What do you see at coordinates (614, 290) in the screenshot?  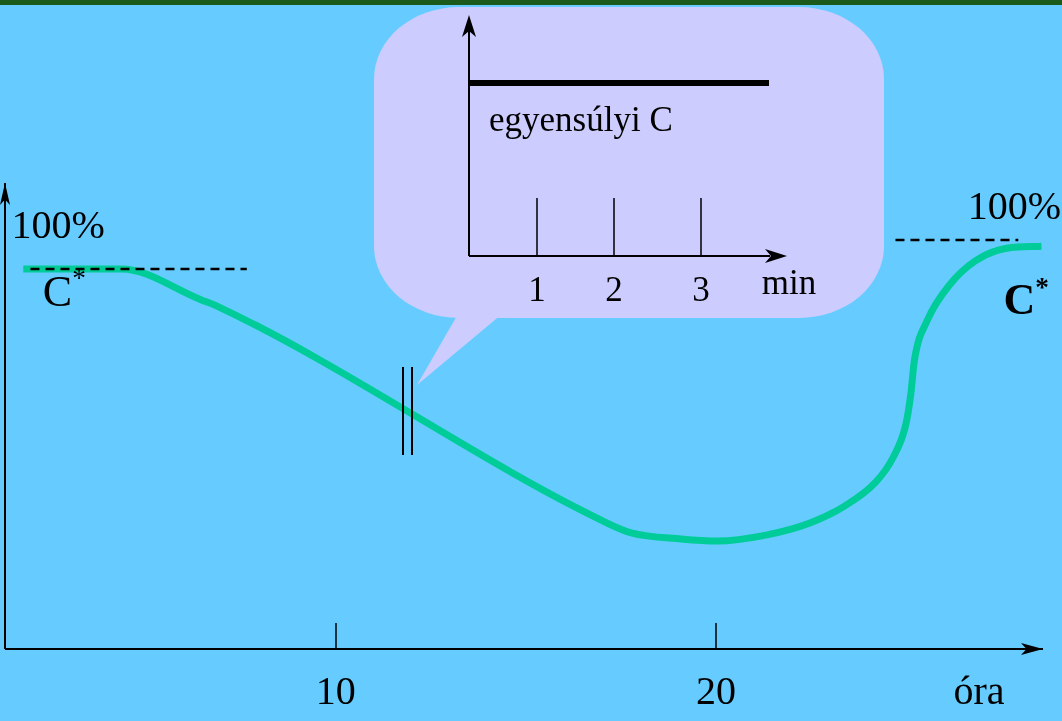 I see `annotation: 2` at bounding box center [614, 290].